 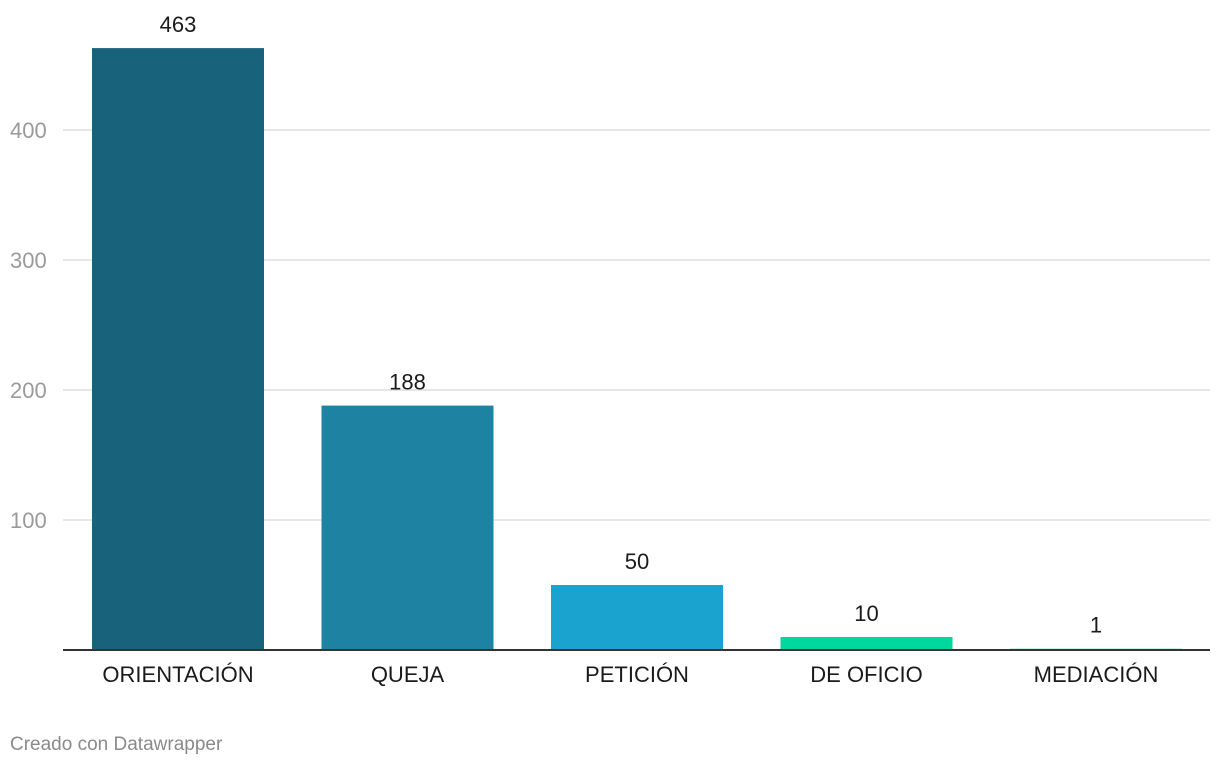 I want to click on bar-petici-n, so click(x=637, y=617).